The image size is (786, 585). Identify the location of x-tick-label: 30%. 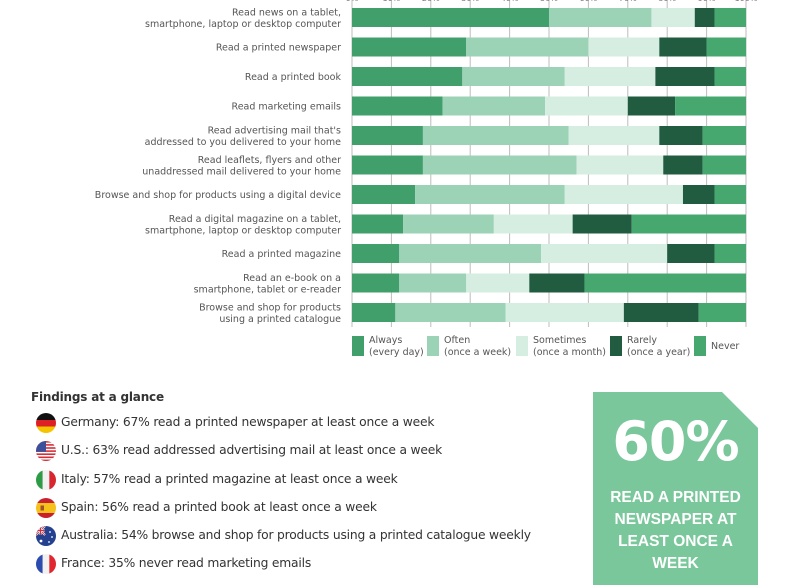
(470, 1).